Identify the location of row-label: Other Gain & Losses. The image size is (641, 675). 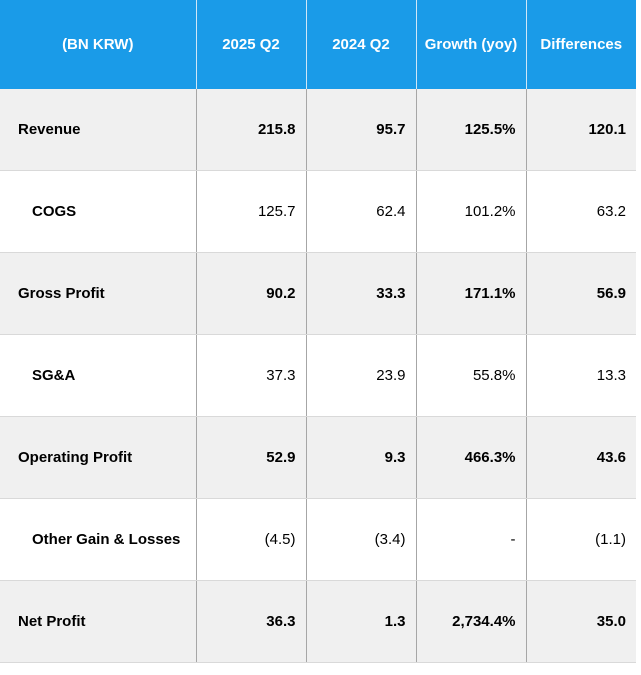
(98, 539).